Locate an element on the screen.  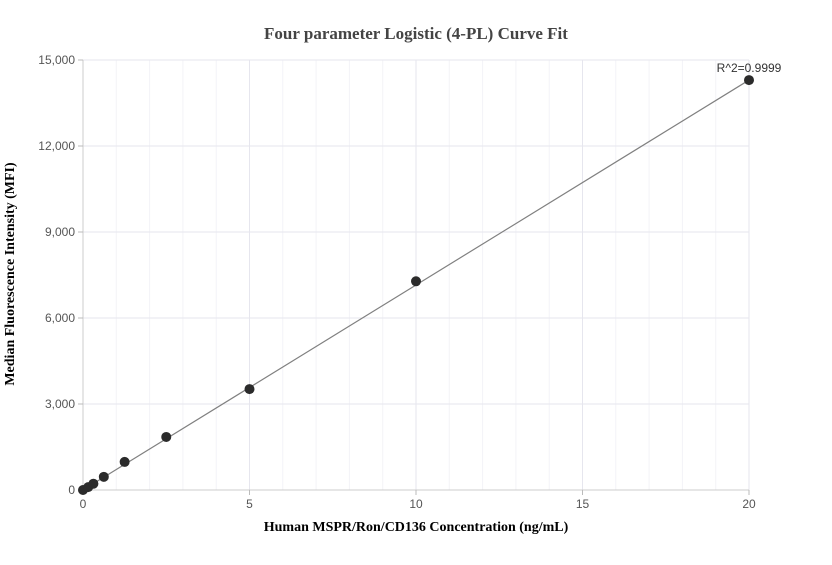
y-tick-label: 3,000 is located at coordinates (60, 404).